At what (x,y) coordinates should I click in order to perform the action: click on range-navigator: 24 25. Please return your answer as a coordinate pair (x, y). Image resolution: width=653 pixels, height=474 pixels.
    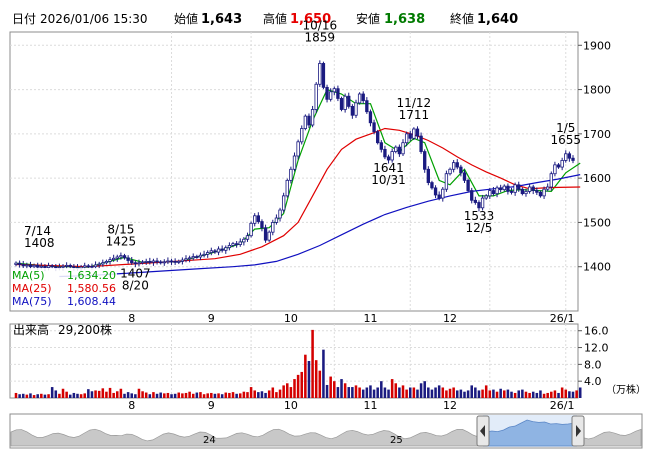
    Looking at the image, I should click on (326, 431).